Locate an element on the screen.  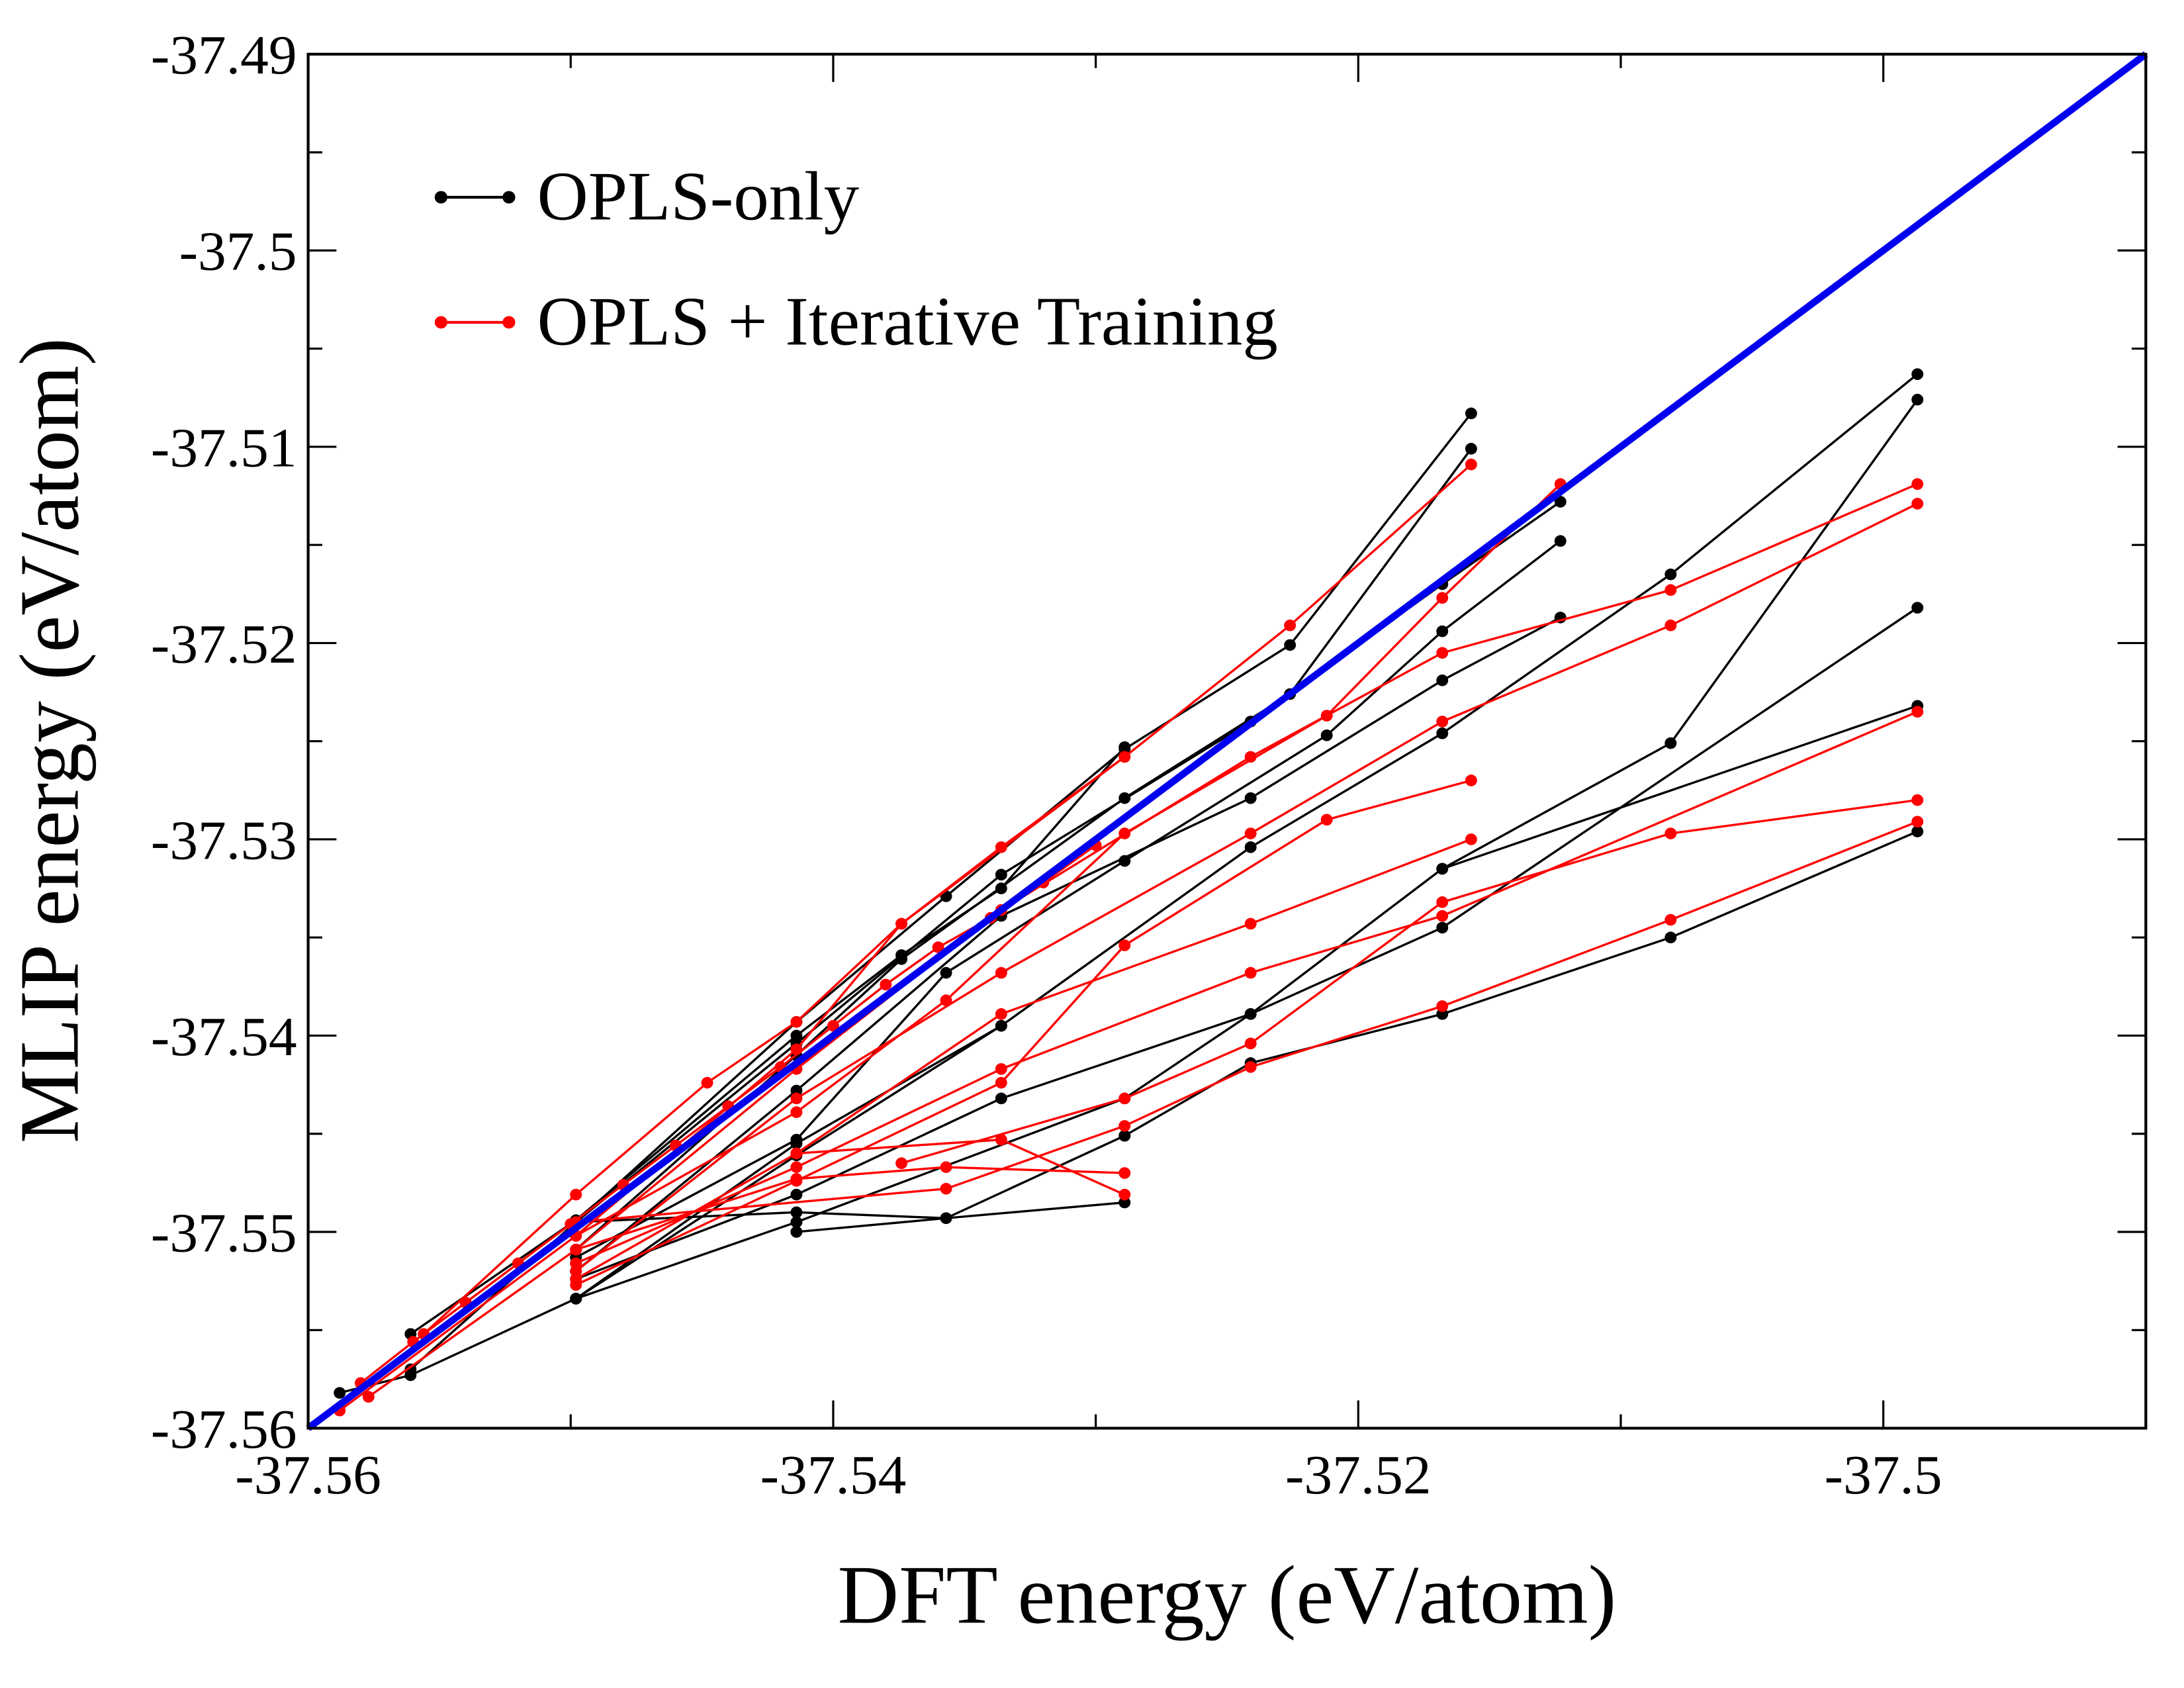
y-tick-label: -37.51 is located at coordinates (224, 448).